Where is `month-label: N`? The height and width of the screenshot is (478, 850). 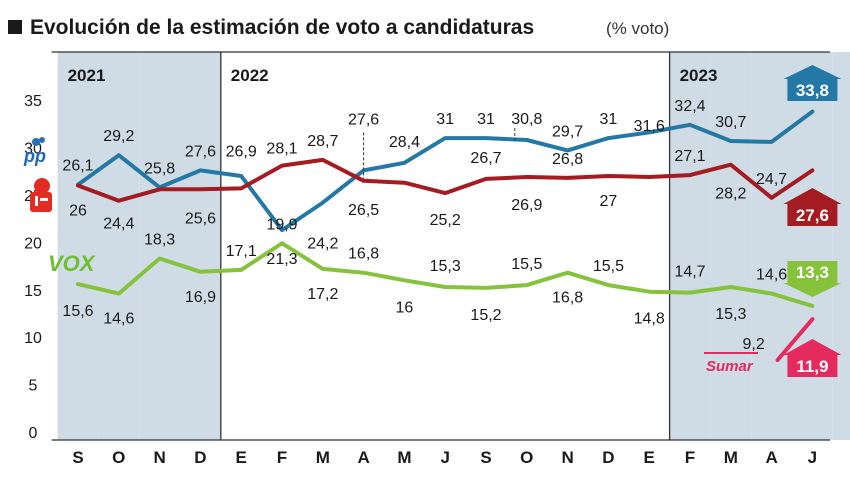 month-label: N is located at coordinates (567, 457).